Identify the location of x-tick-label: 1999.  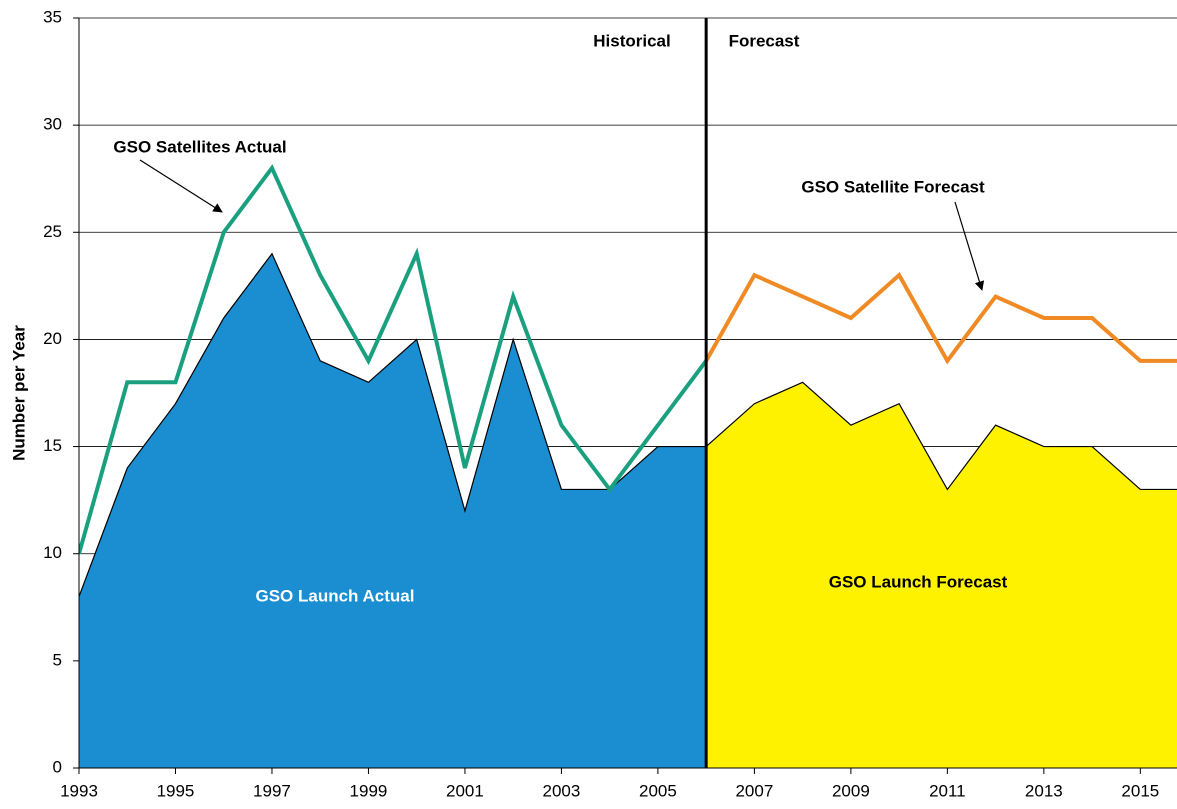
(369, 790).